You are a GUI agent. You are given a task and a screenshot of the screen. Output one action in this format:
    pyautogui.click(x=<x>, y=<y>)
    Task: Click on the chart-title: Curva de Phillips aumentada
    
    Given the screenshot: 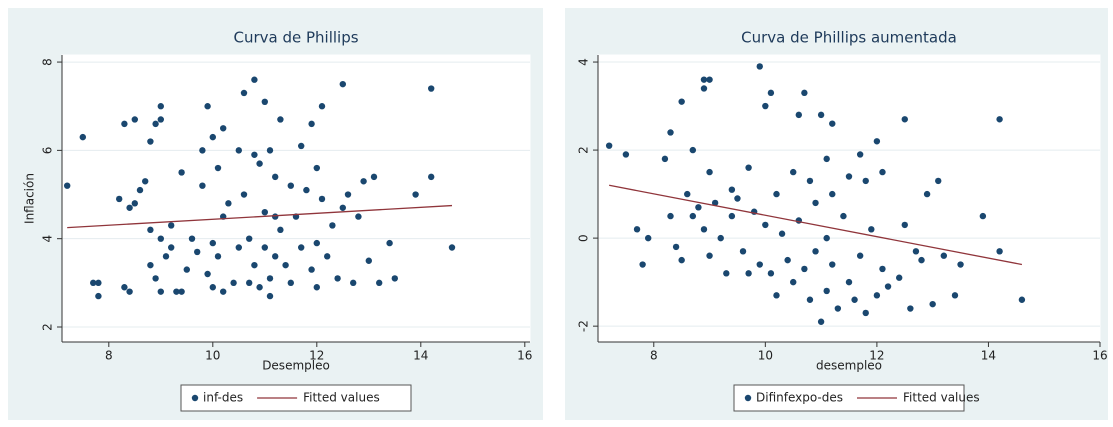 What is the action you would take?
    pyautogui.click(x=849, y=38)
    